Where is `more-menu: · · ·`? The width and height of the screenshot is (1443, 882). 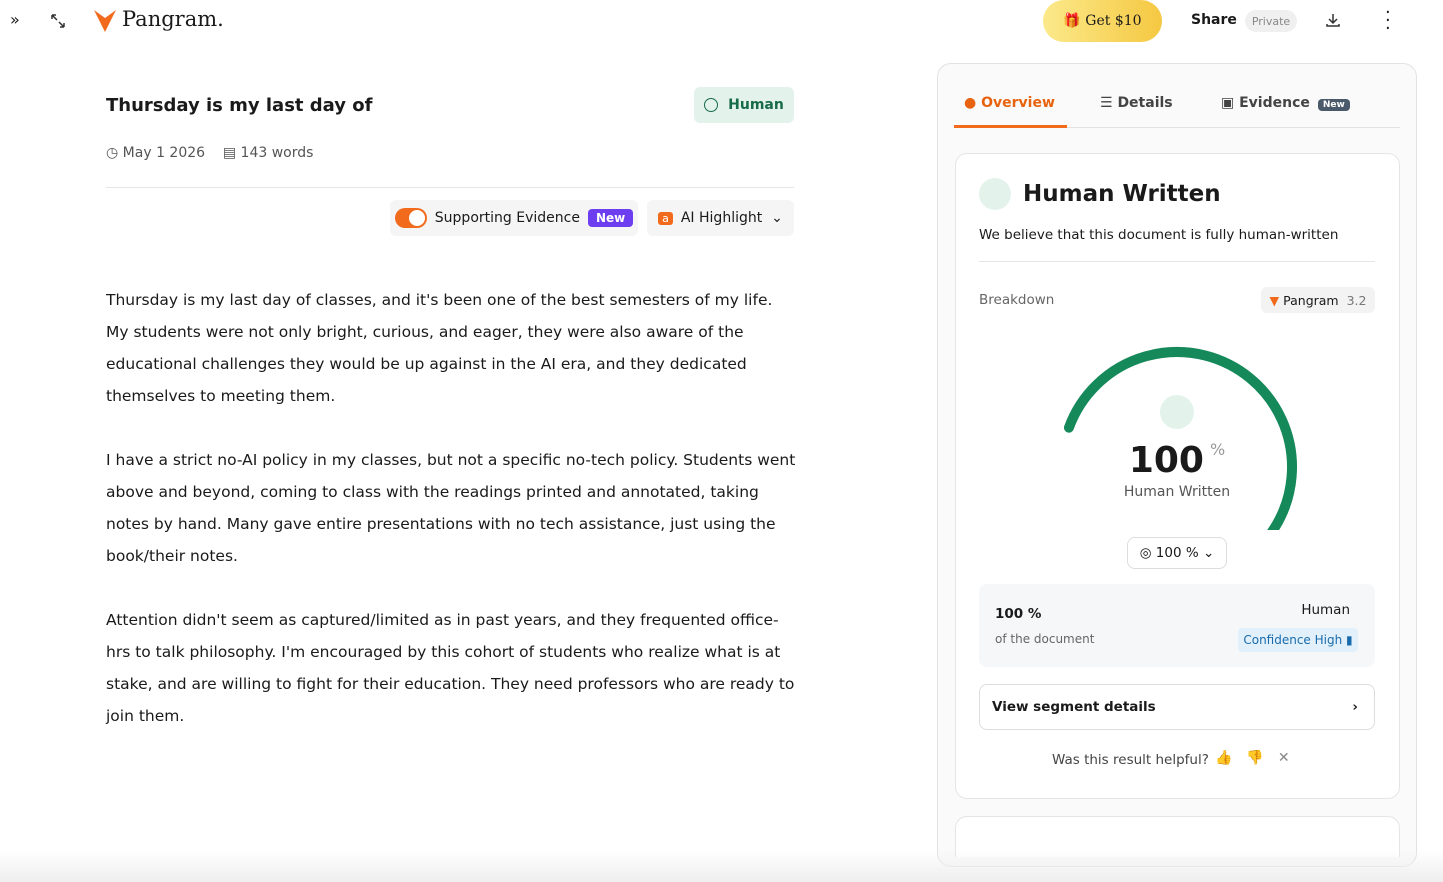 more-menu: · · · is located at coordinates (1388, 20).